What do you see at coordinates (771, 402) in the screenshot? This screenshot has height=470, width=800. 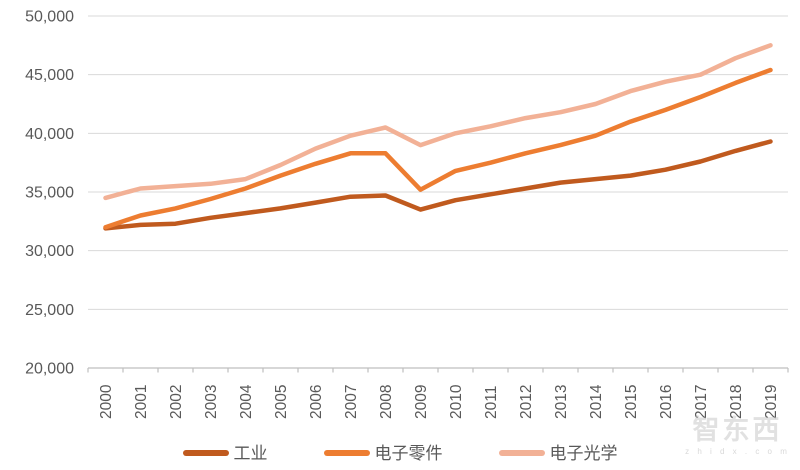 I see `x-axis-tick-label: 2019` at bounding box center [771, 402].